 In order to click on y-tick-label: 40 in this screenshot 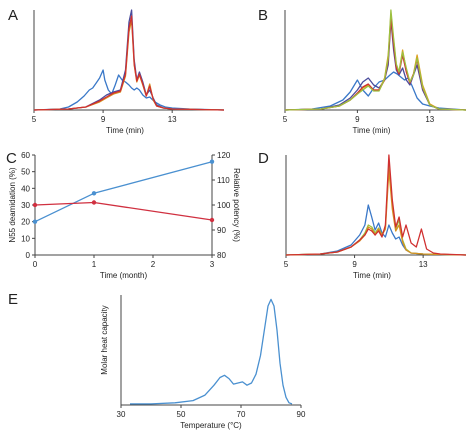, I will do `click(25, 188)`.